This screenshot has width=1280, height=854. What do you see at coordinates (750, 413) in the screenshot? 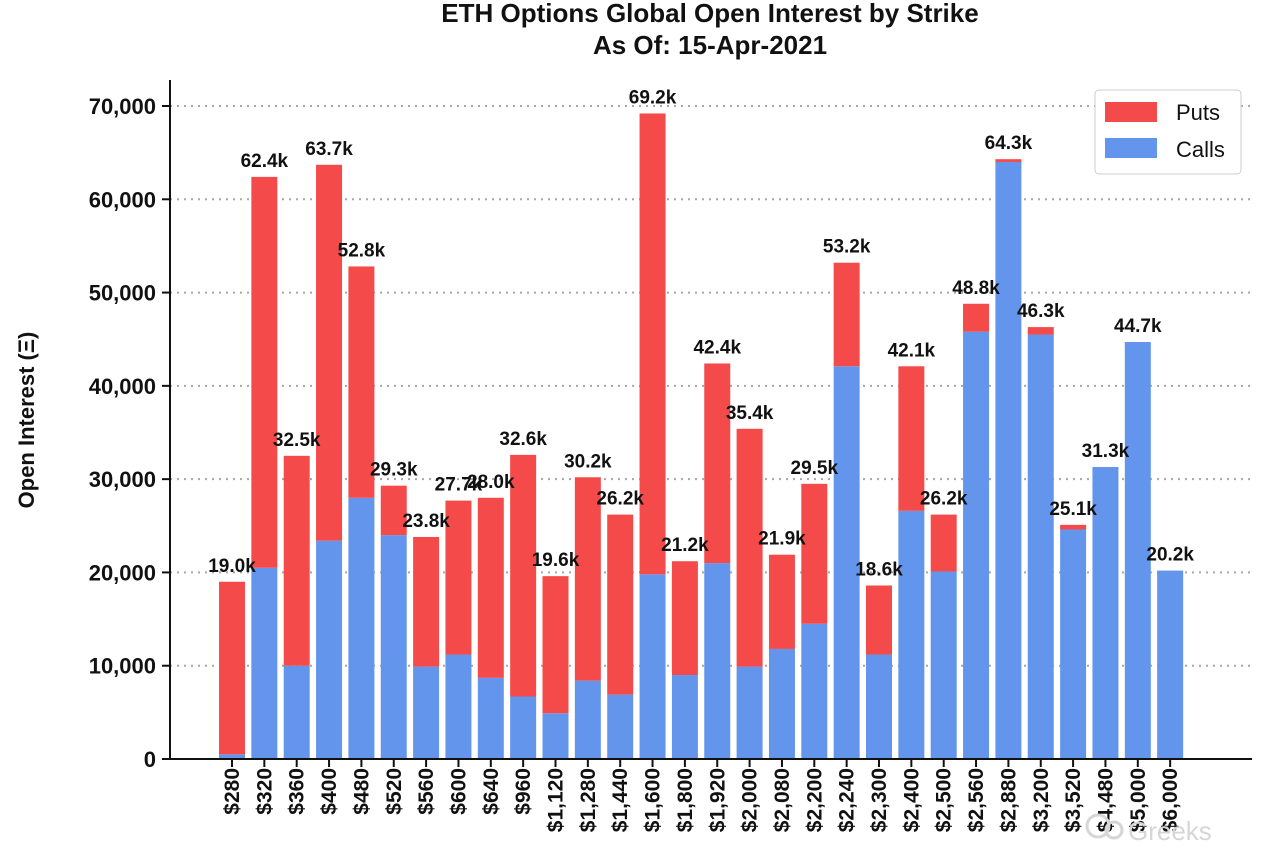
I see `total-label: 35.4k` at bounding box center [750, 413].